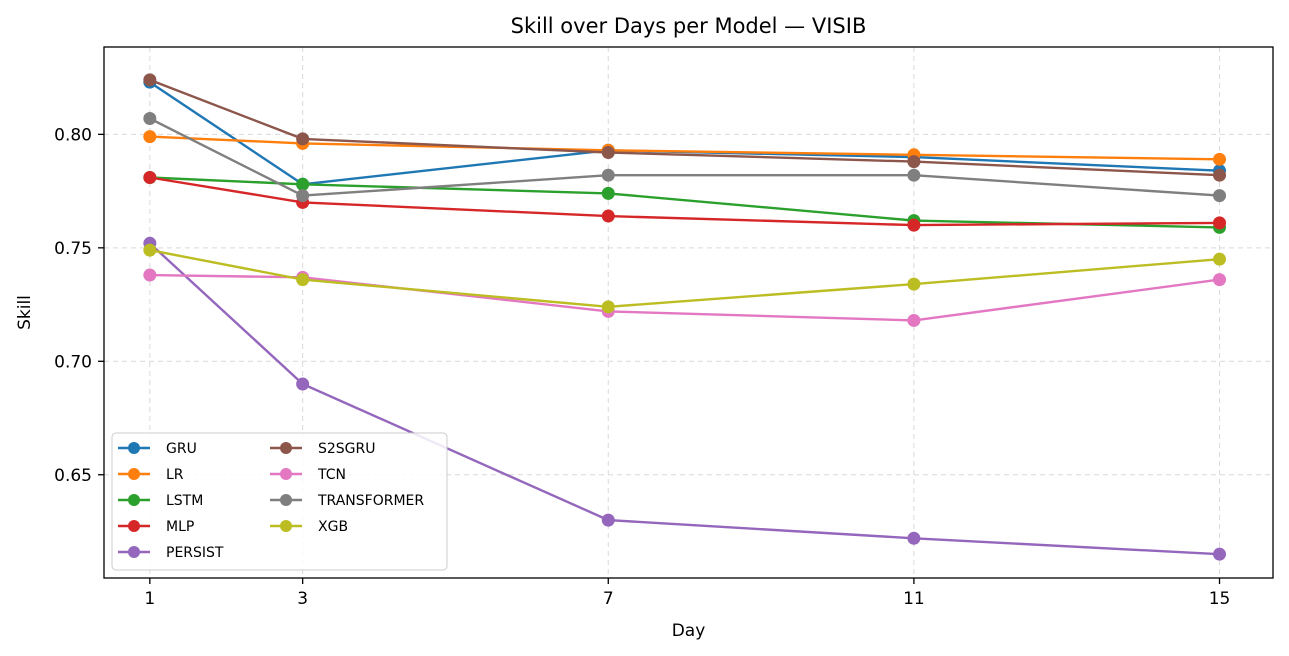 The height and width of the screenshot is (656, 1289). Describe the element at coordinates (685, 157) in the screenshot. I see `series-transformer` at that location.